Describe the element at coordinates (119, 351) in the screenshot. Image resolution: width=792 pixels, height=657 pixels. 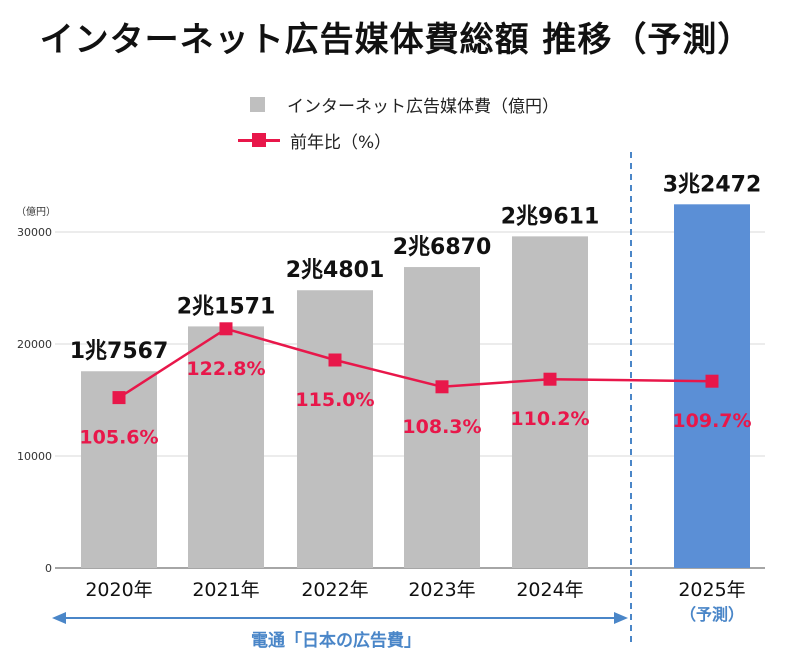
I see `bar-value-label: 1兆7567` at that location.